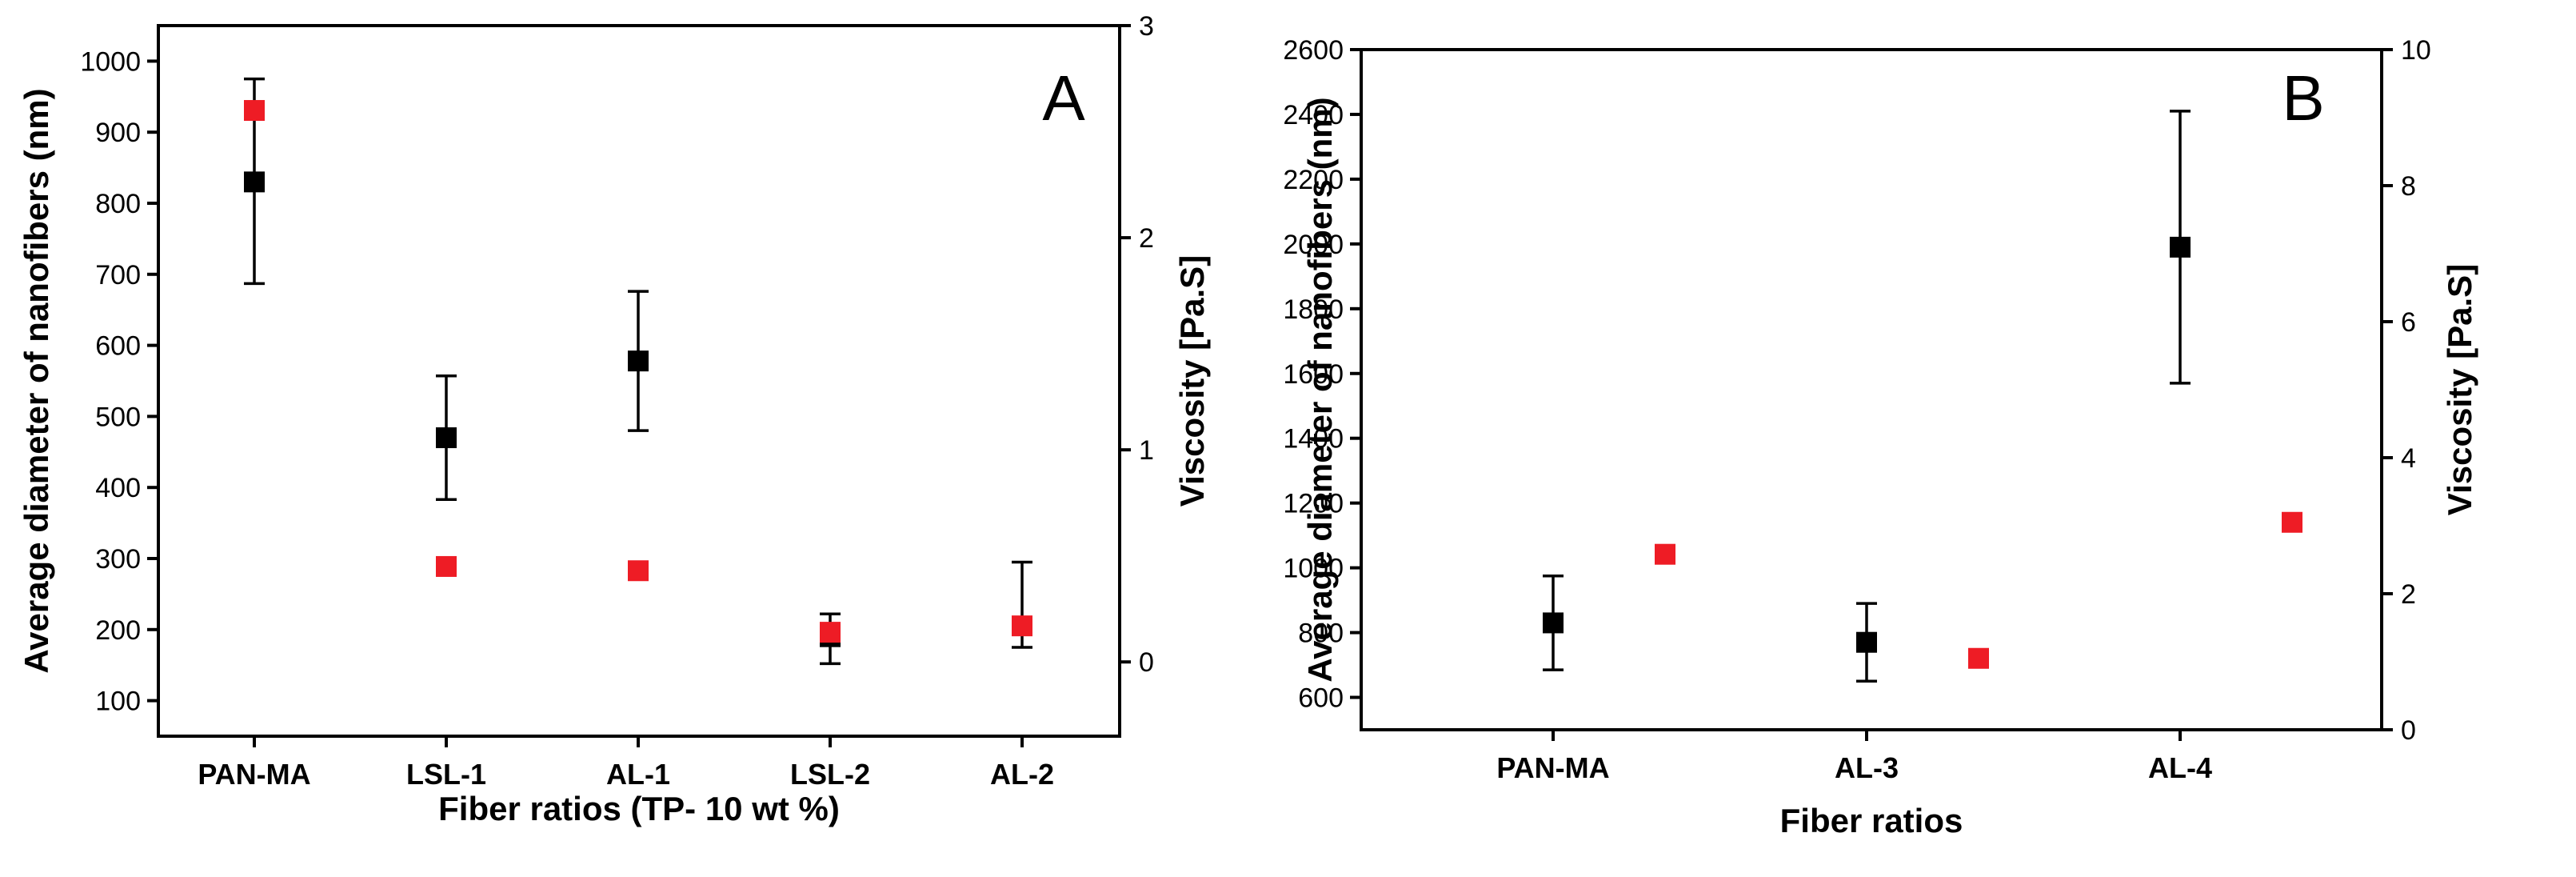 The width and height of the screenshot is (2576, 877). Describe the element at coordinates (1314, 439) in the screenshot. I see `y-tick-label: 1400` at that location.